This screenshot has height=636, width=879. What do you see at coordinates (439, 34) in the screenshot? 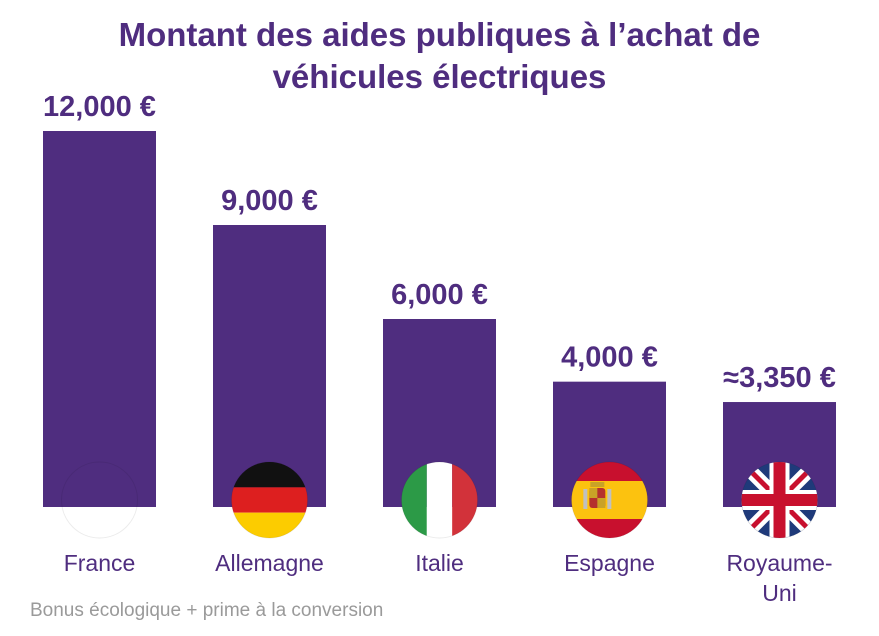
I see `chart-title-line-1: Montant des aides publiques à l’achat de` at bounding box center [439, 34].